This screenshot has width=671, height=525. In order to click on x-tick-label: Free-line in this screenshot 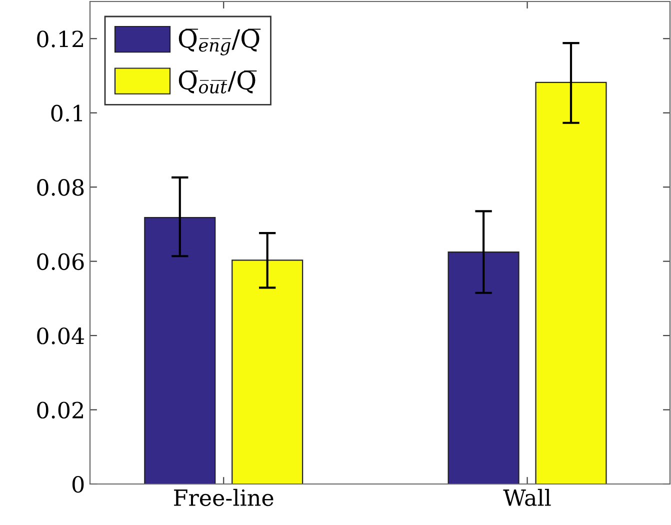, I will do `click(224, 497)`.